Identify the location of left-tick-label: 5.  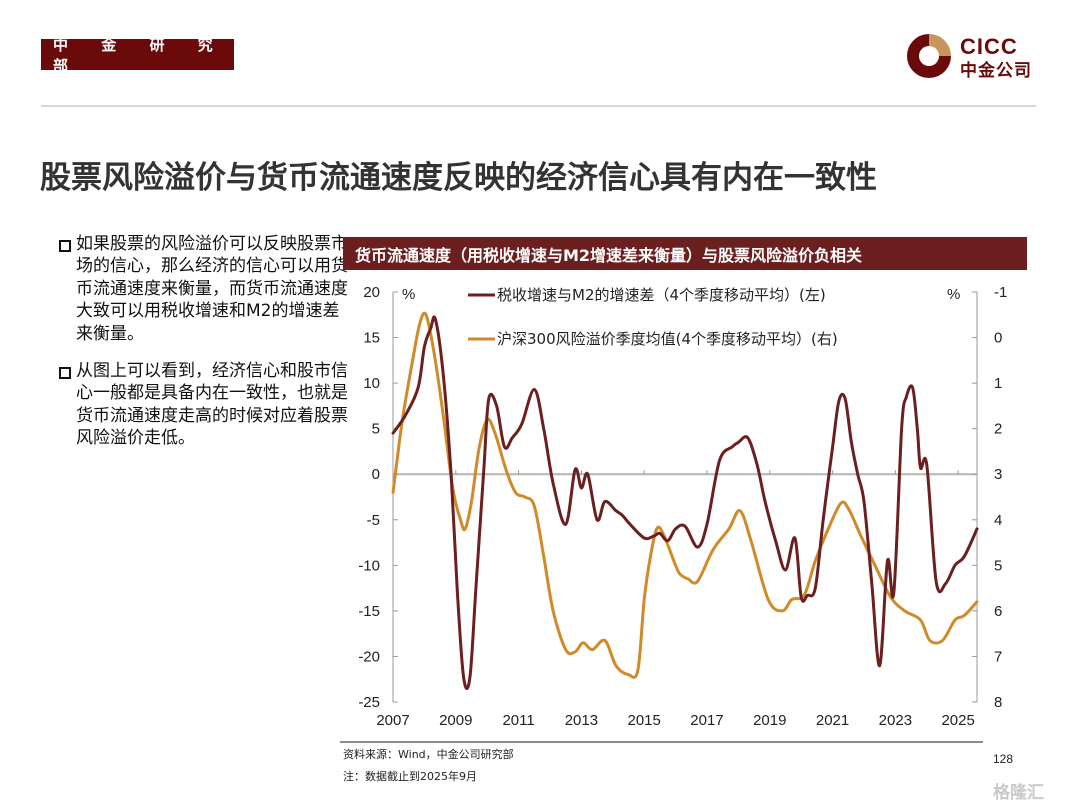
(376, 429).